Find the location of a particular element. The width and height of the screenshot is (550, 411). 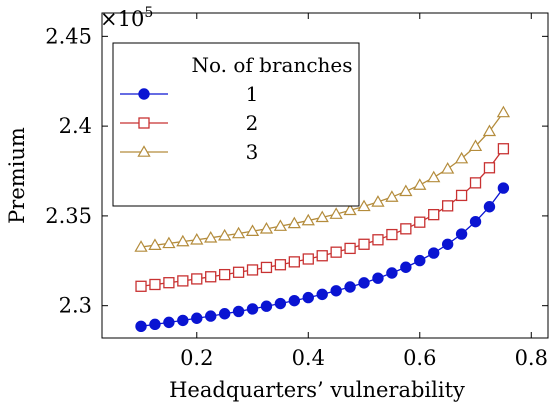

y-tick-label: 2.35 is located at coordinates (68, 216).